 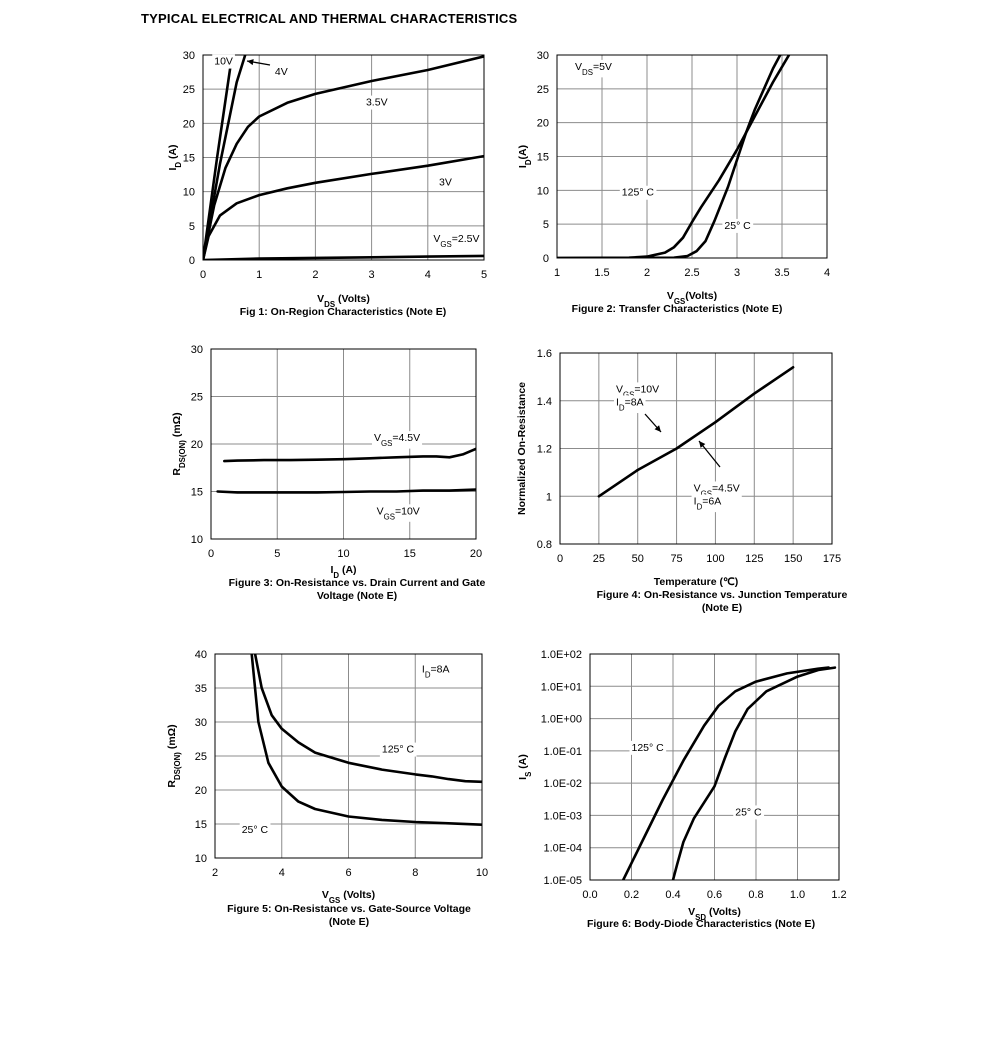 What do you see at coordinates (436, 671) in the screenshot?
I see `annotation-label: ID=8A` at bounding box center [436, 671].